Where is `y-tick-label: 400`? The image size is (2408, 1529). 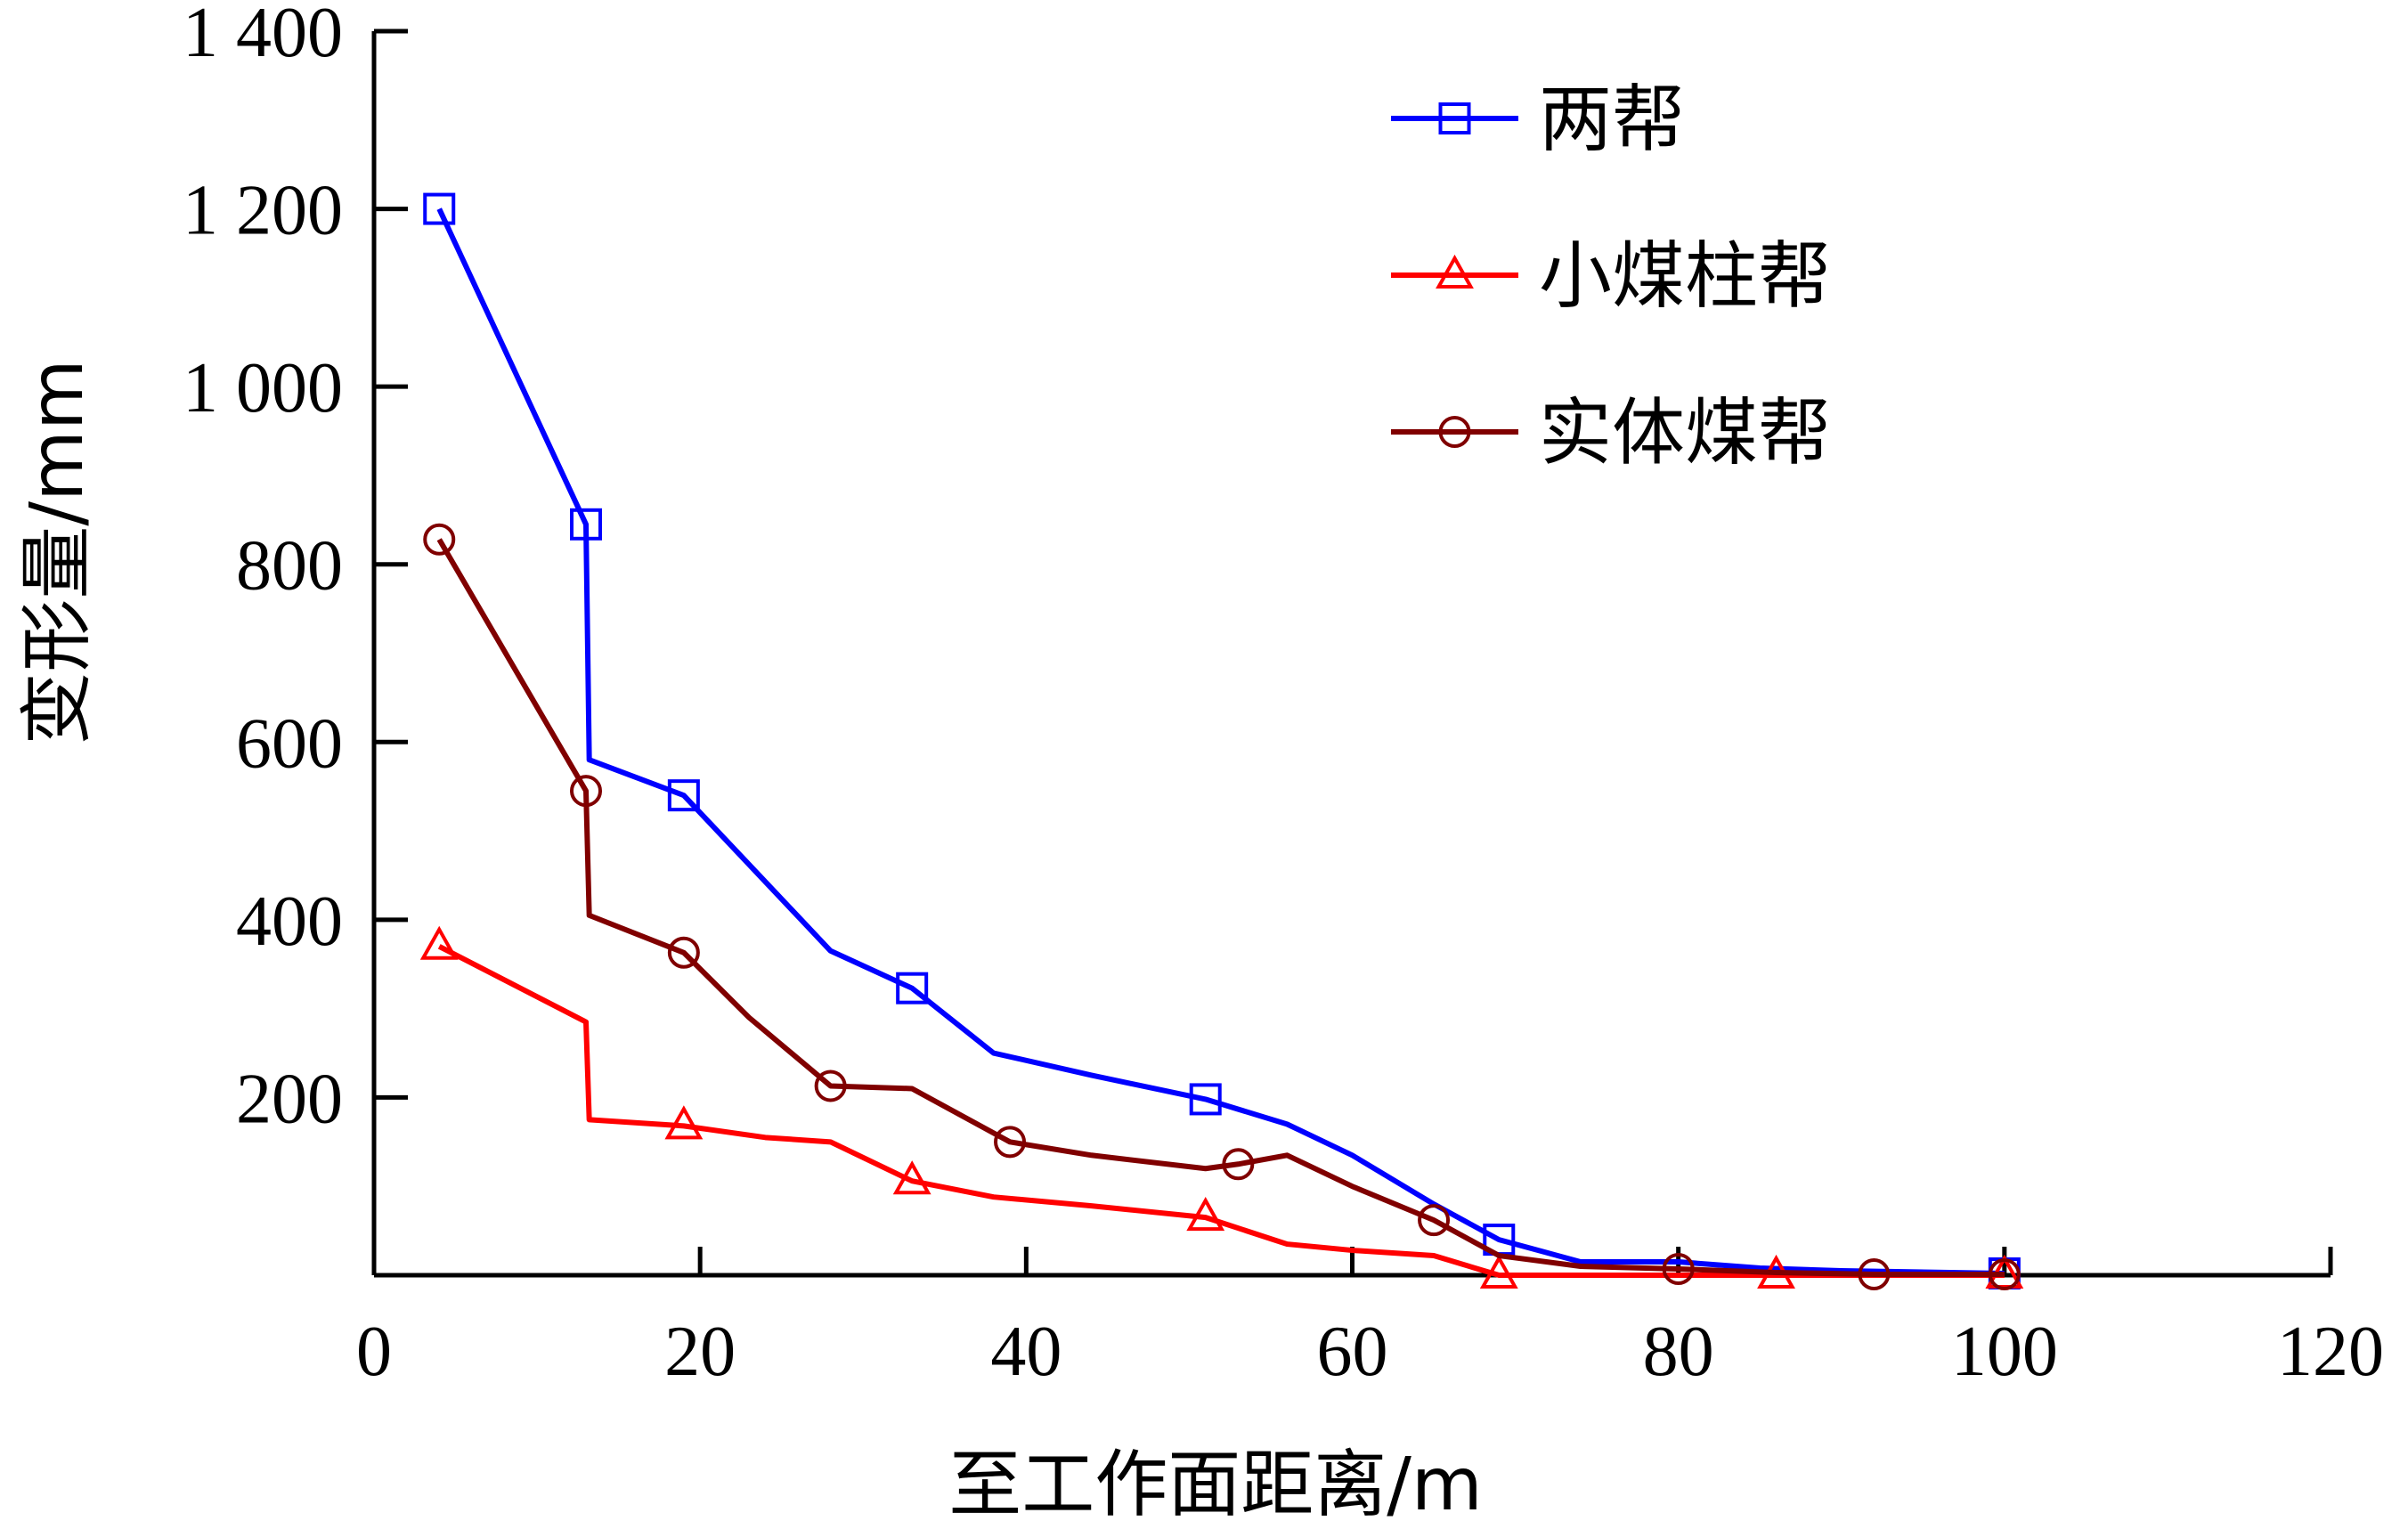
y-tick-label: 400 is located at coordinates (289, 921).